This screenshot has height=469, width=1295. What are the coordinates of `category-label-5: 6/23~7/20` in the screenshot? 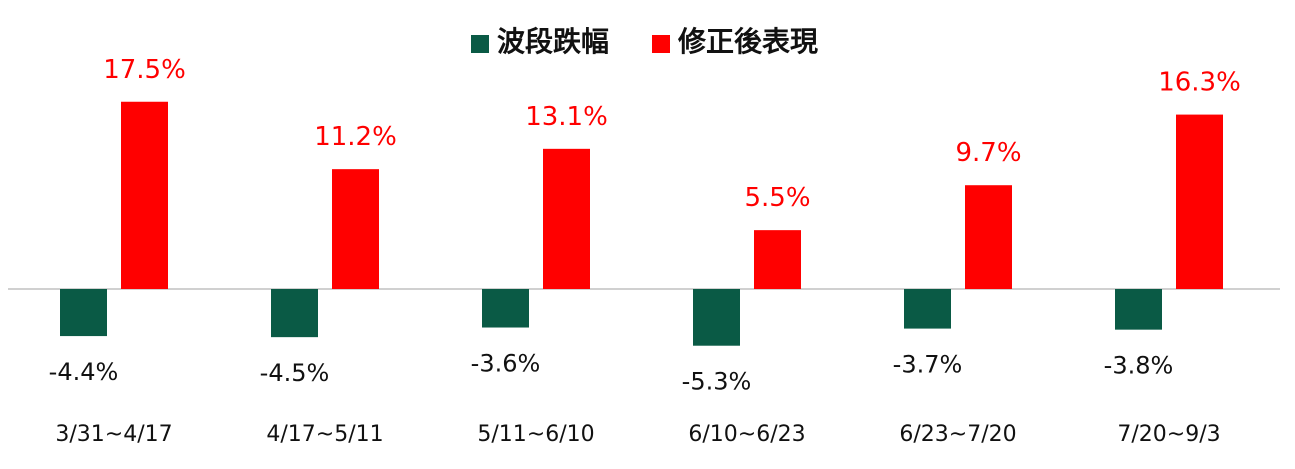 It's located at (957, 434).